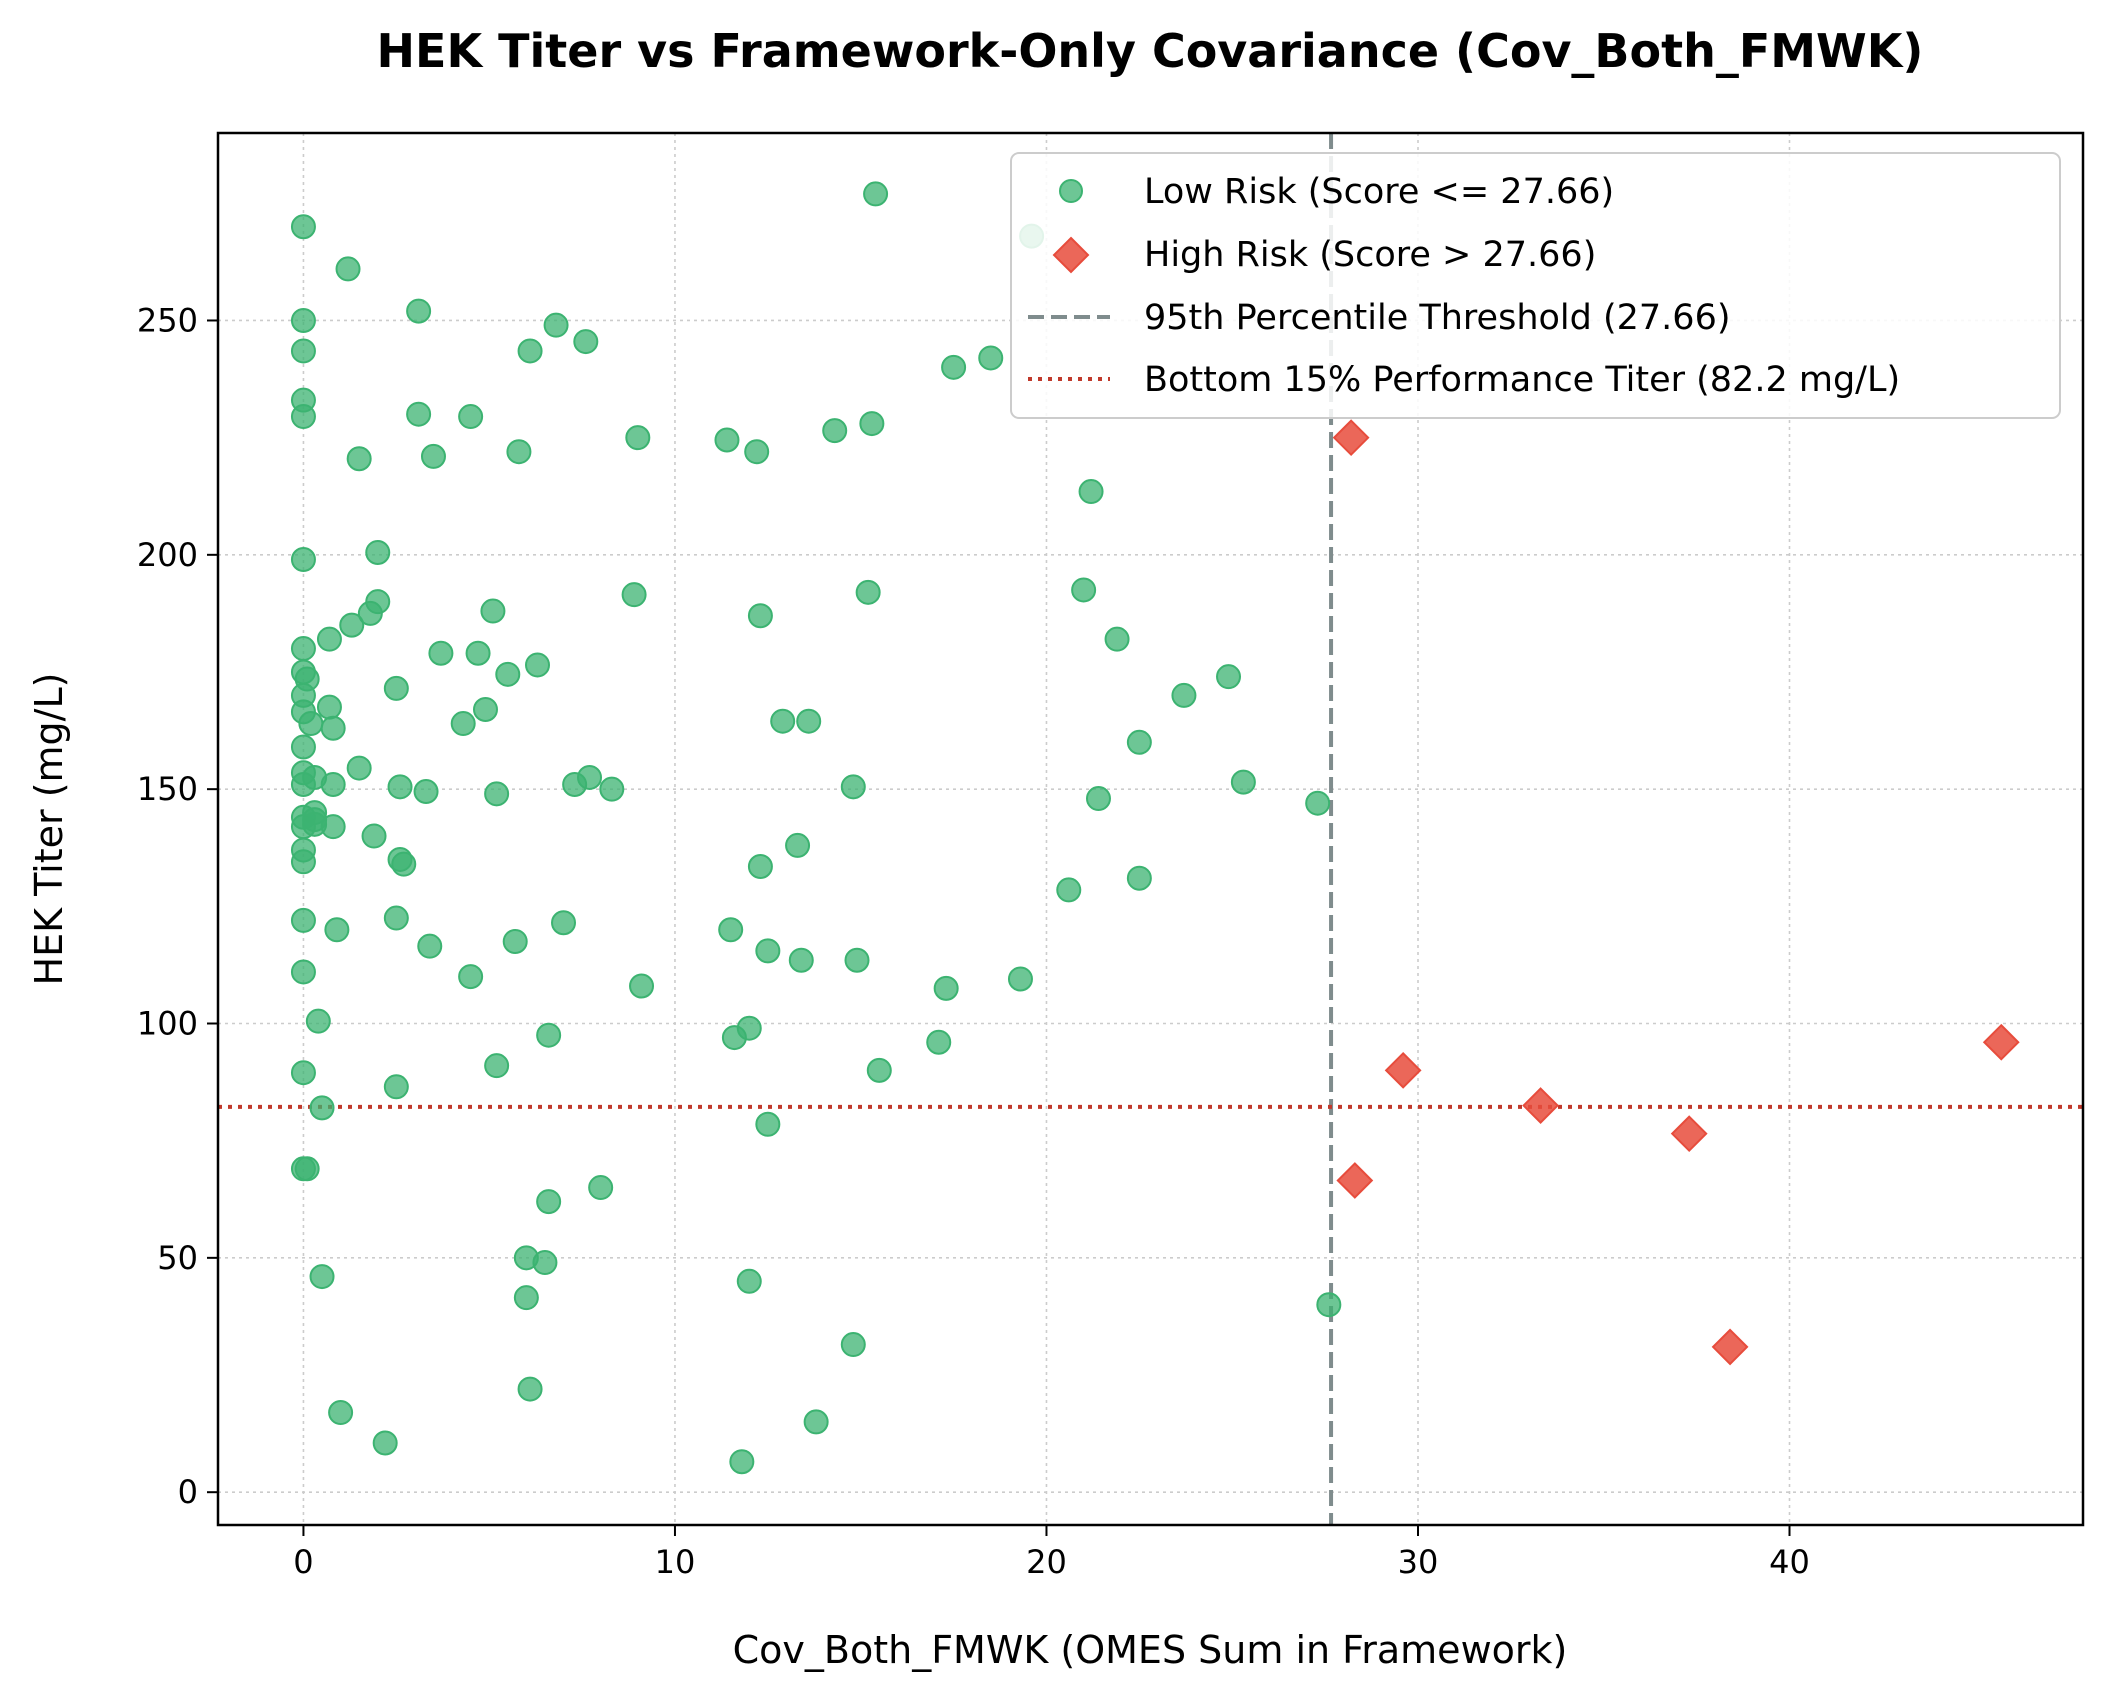 The width and height of the screenshot is (2107, 1699). I want to click on y-tick-label: 150, so click(167, 789).